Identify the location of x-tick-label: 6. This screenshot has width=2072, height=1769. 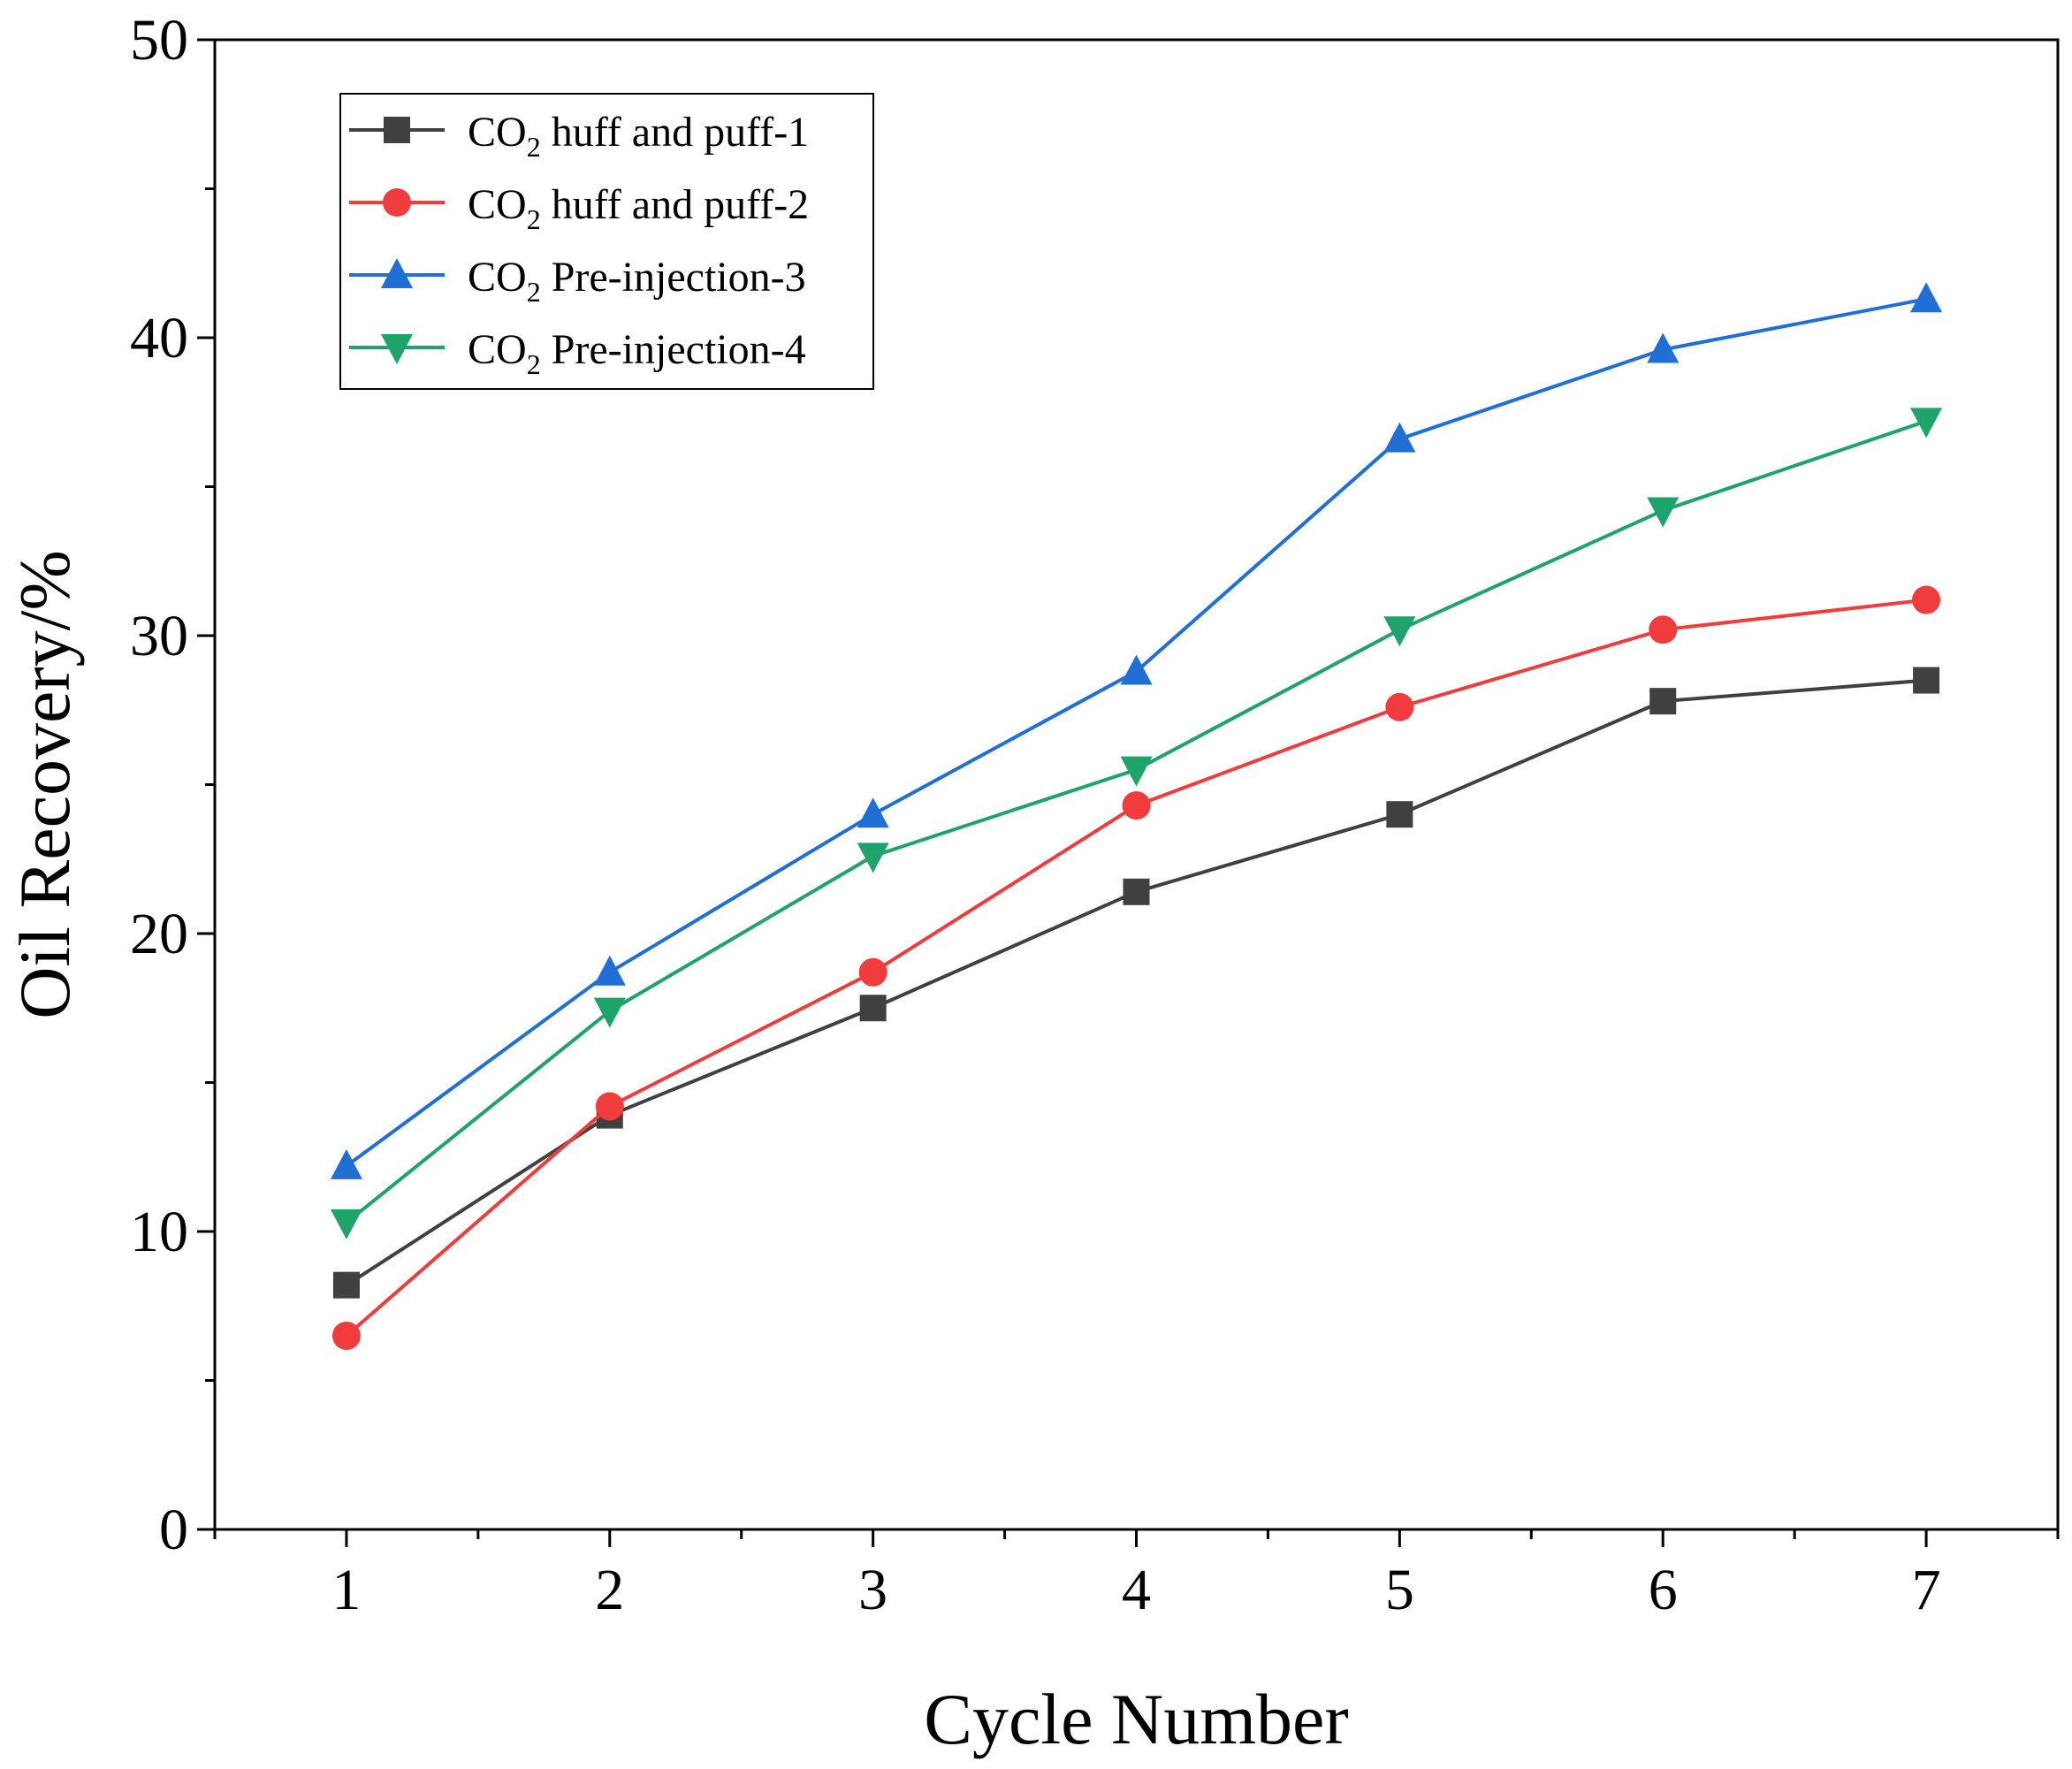
(1663, 1590).